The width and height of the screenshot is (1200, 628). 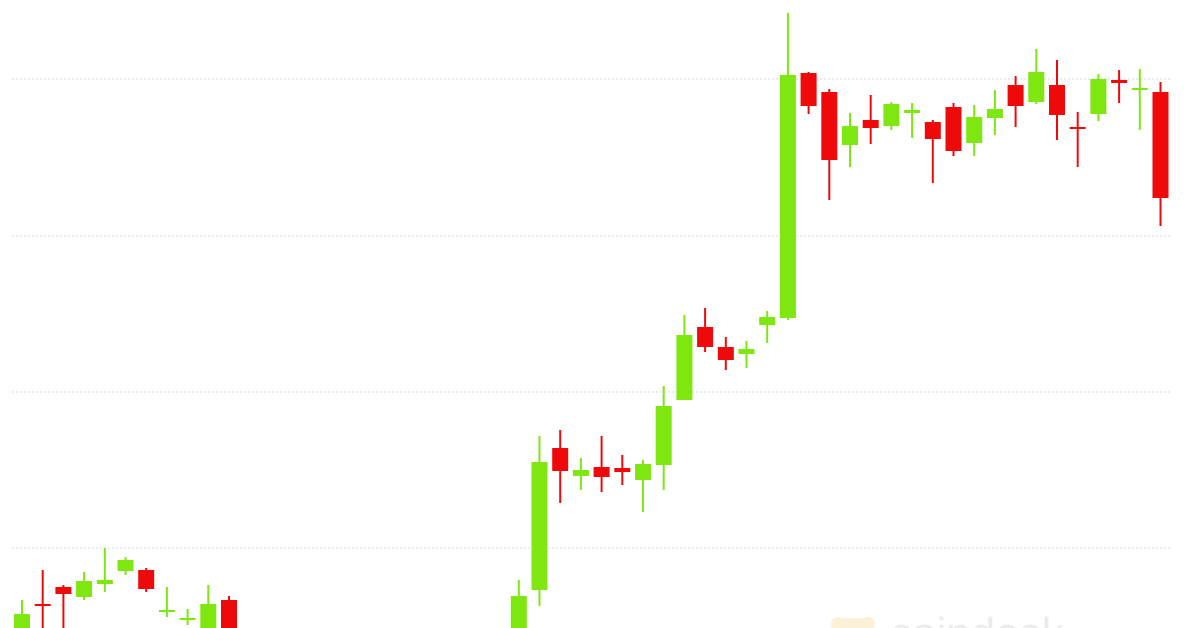 I want to click on watermark-text: coindesk, so click(x=977, y=618).